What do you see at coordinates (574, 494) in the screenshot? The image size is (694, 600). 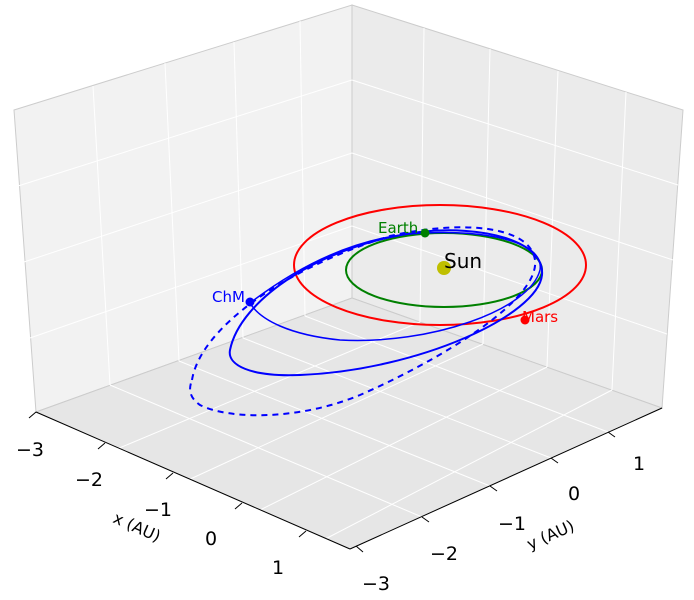 I see `y-tick-label: 0` at bounding box center [574, 494].